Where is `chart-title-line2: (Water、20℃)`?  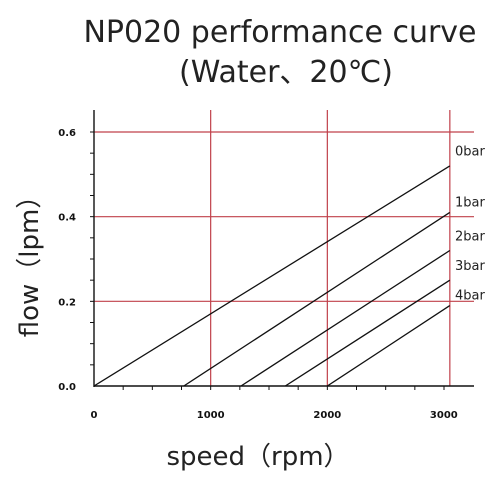 chart-title-line2: (Water、20℃) is located at coordinates (286, 72).